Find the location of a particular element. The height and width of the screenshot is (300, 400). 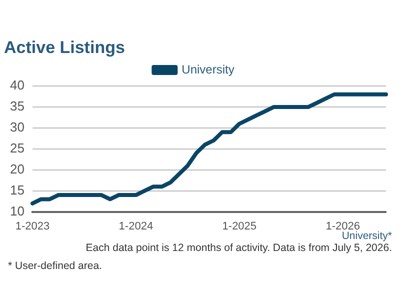

x-tick-label: 1-2026 is located at coordinates (343, 226).